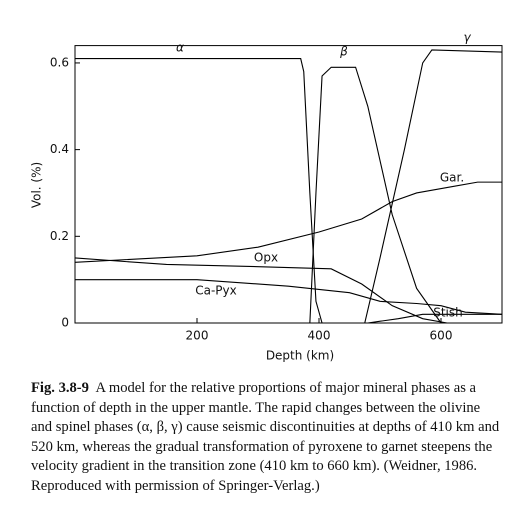 The height and width of the screenshot is (527, 519). Describe the element at coordinates (467, 38) in the screenshot. I see `series-label: γ` at that location.